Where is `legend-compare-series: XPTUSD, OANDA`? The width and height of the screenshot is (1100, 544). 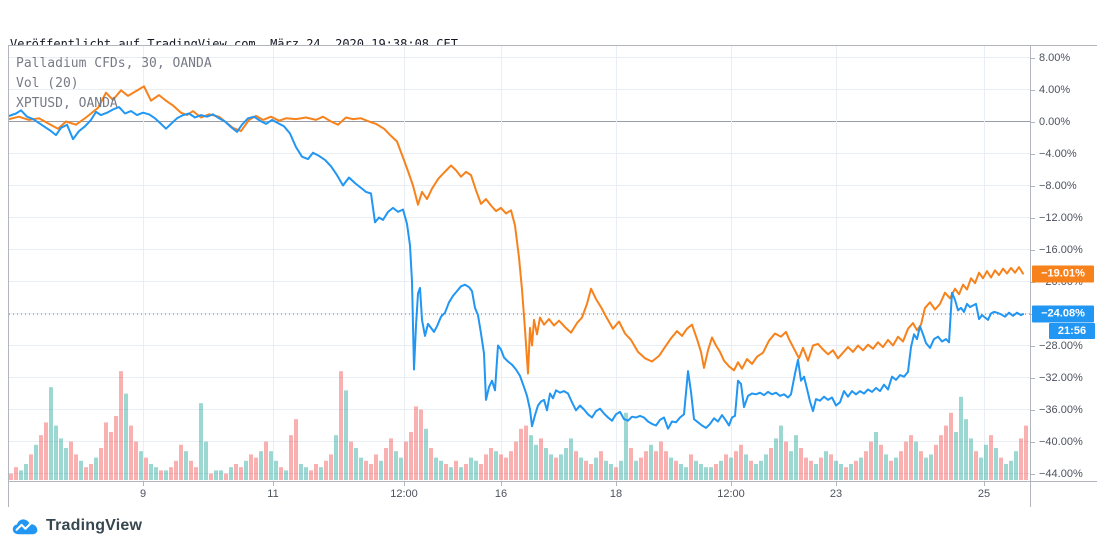 legend-compare-series: XPTUSD, OANDA is located at coordinates (67, 103).